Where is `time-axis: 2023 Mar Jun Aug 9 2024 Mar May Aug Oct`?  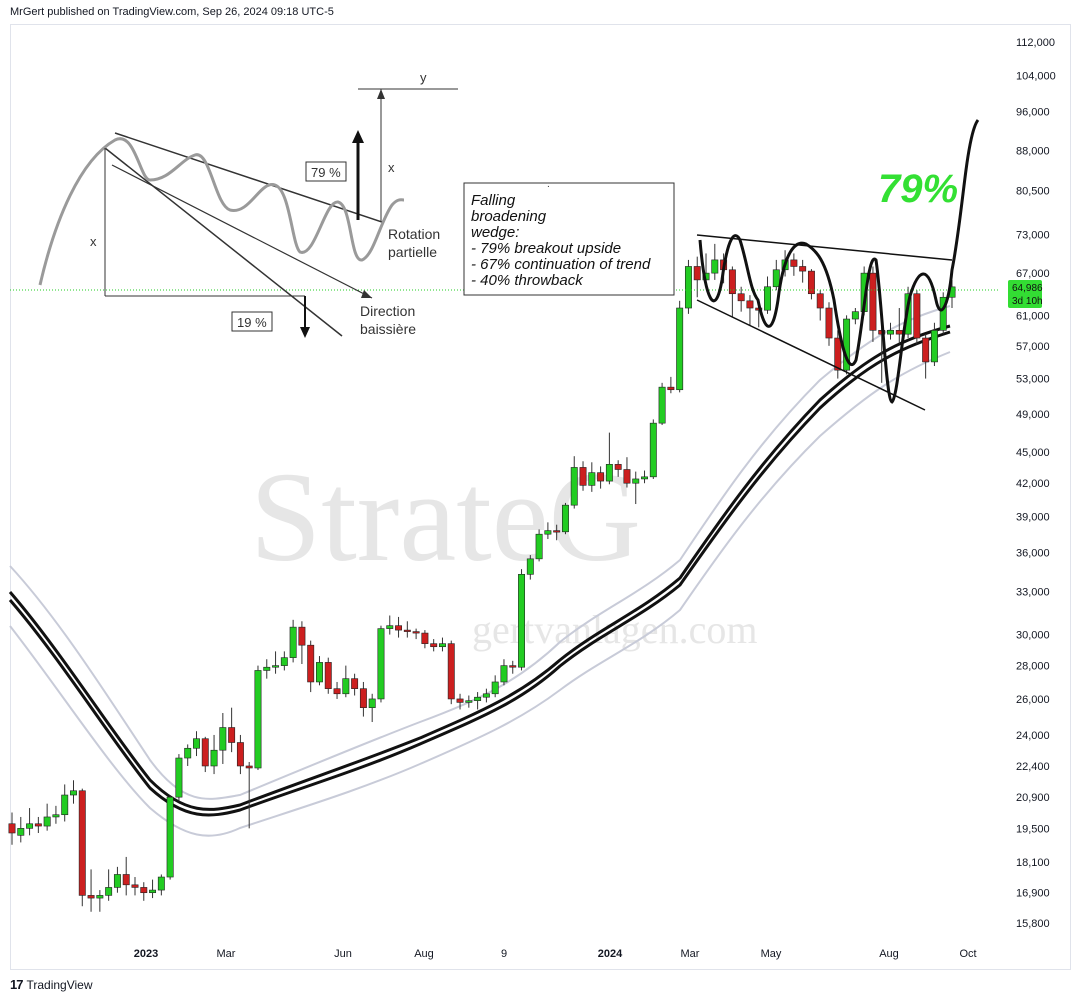
time-axis: 2023 Mar Jun Aug 9 2024 Mar May Aug Oct is located at coordinates (555, 954).